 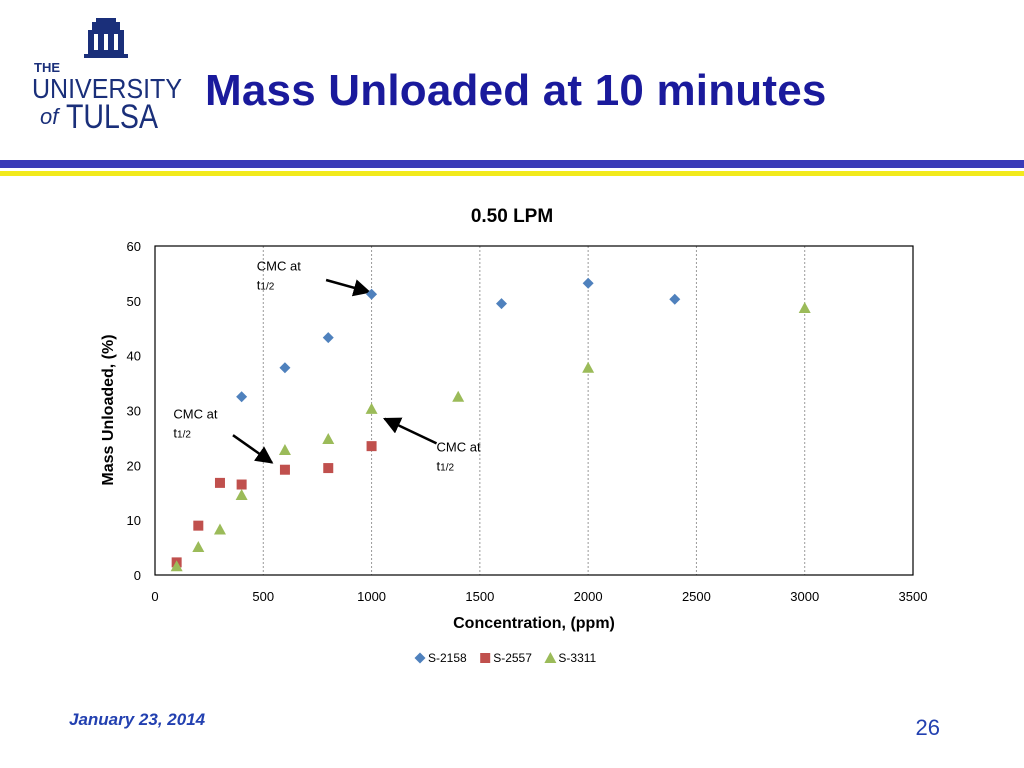 I want to click on x-tick-label: 2000, so click(x=588, y=596).